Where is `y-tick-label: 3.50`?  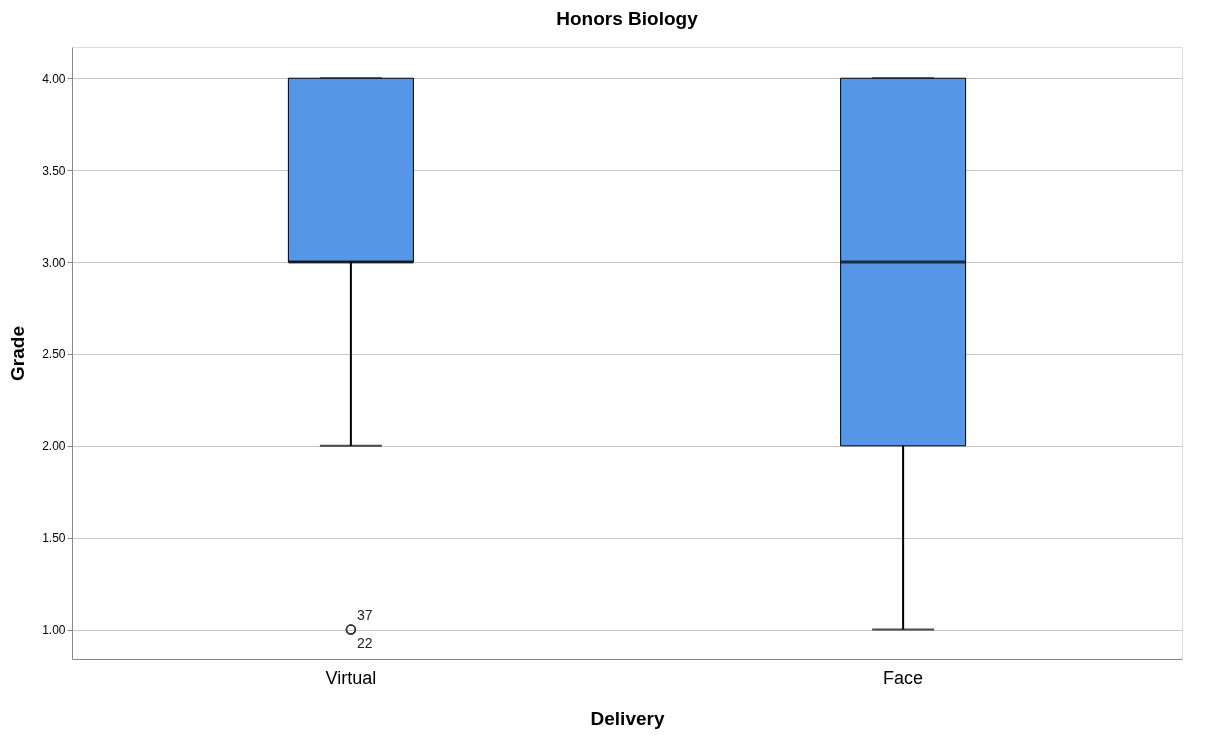 y-tick-label: 3.50 is located at coordinates (54, 170).